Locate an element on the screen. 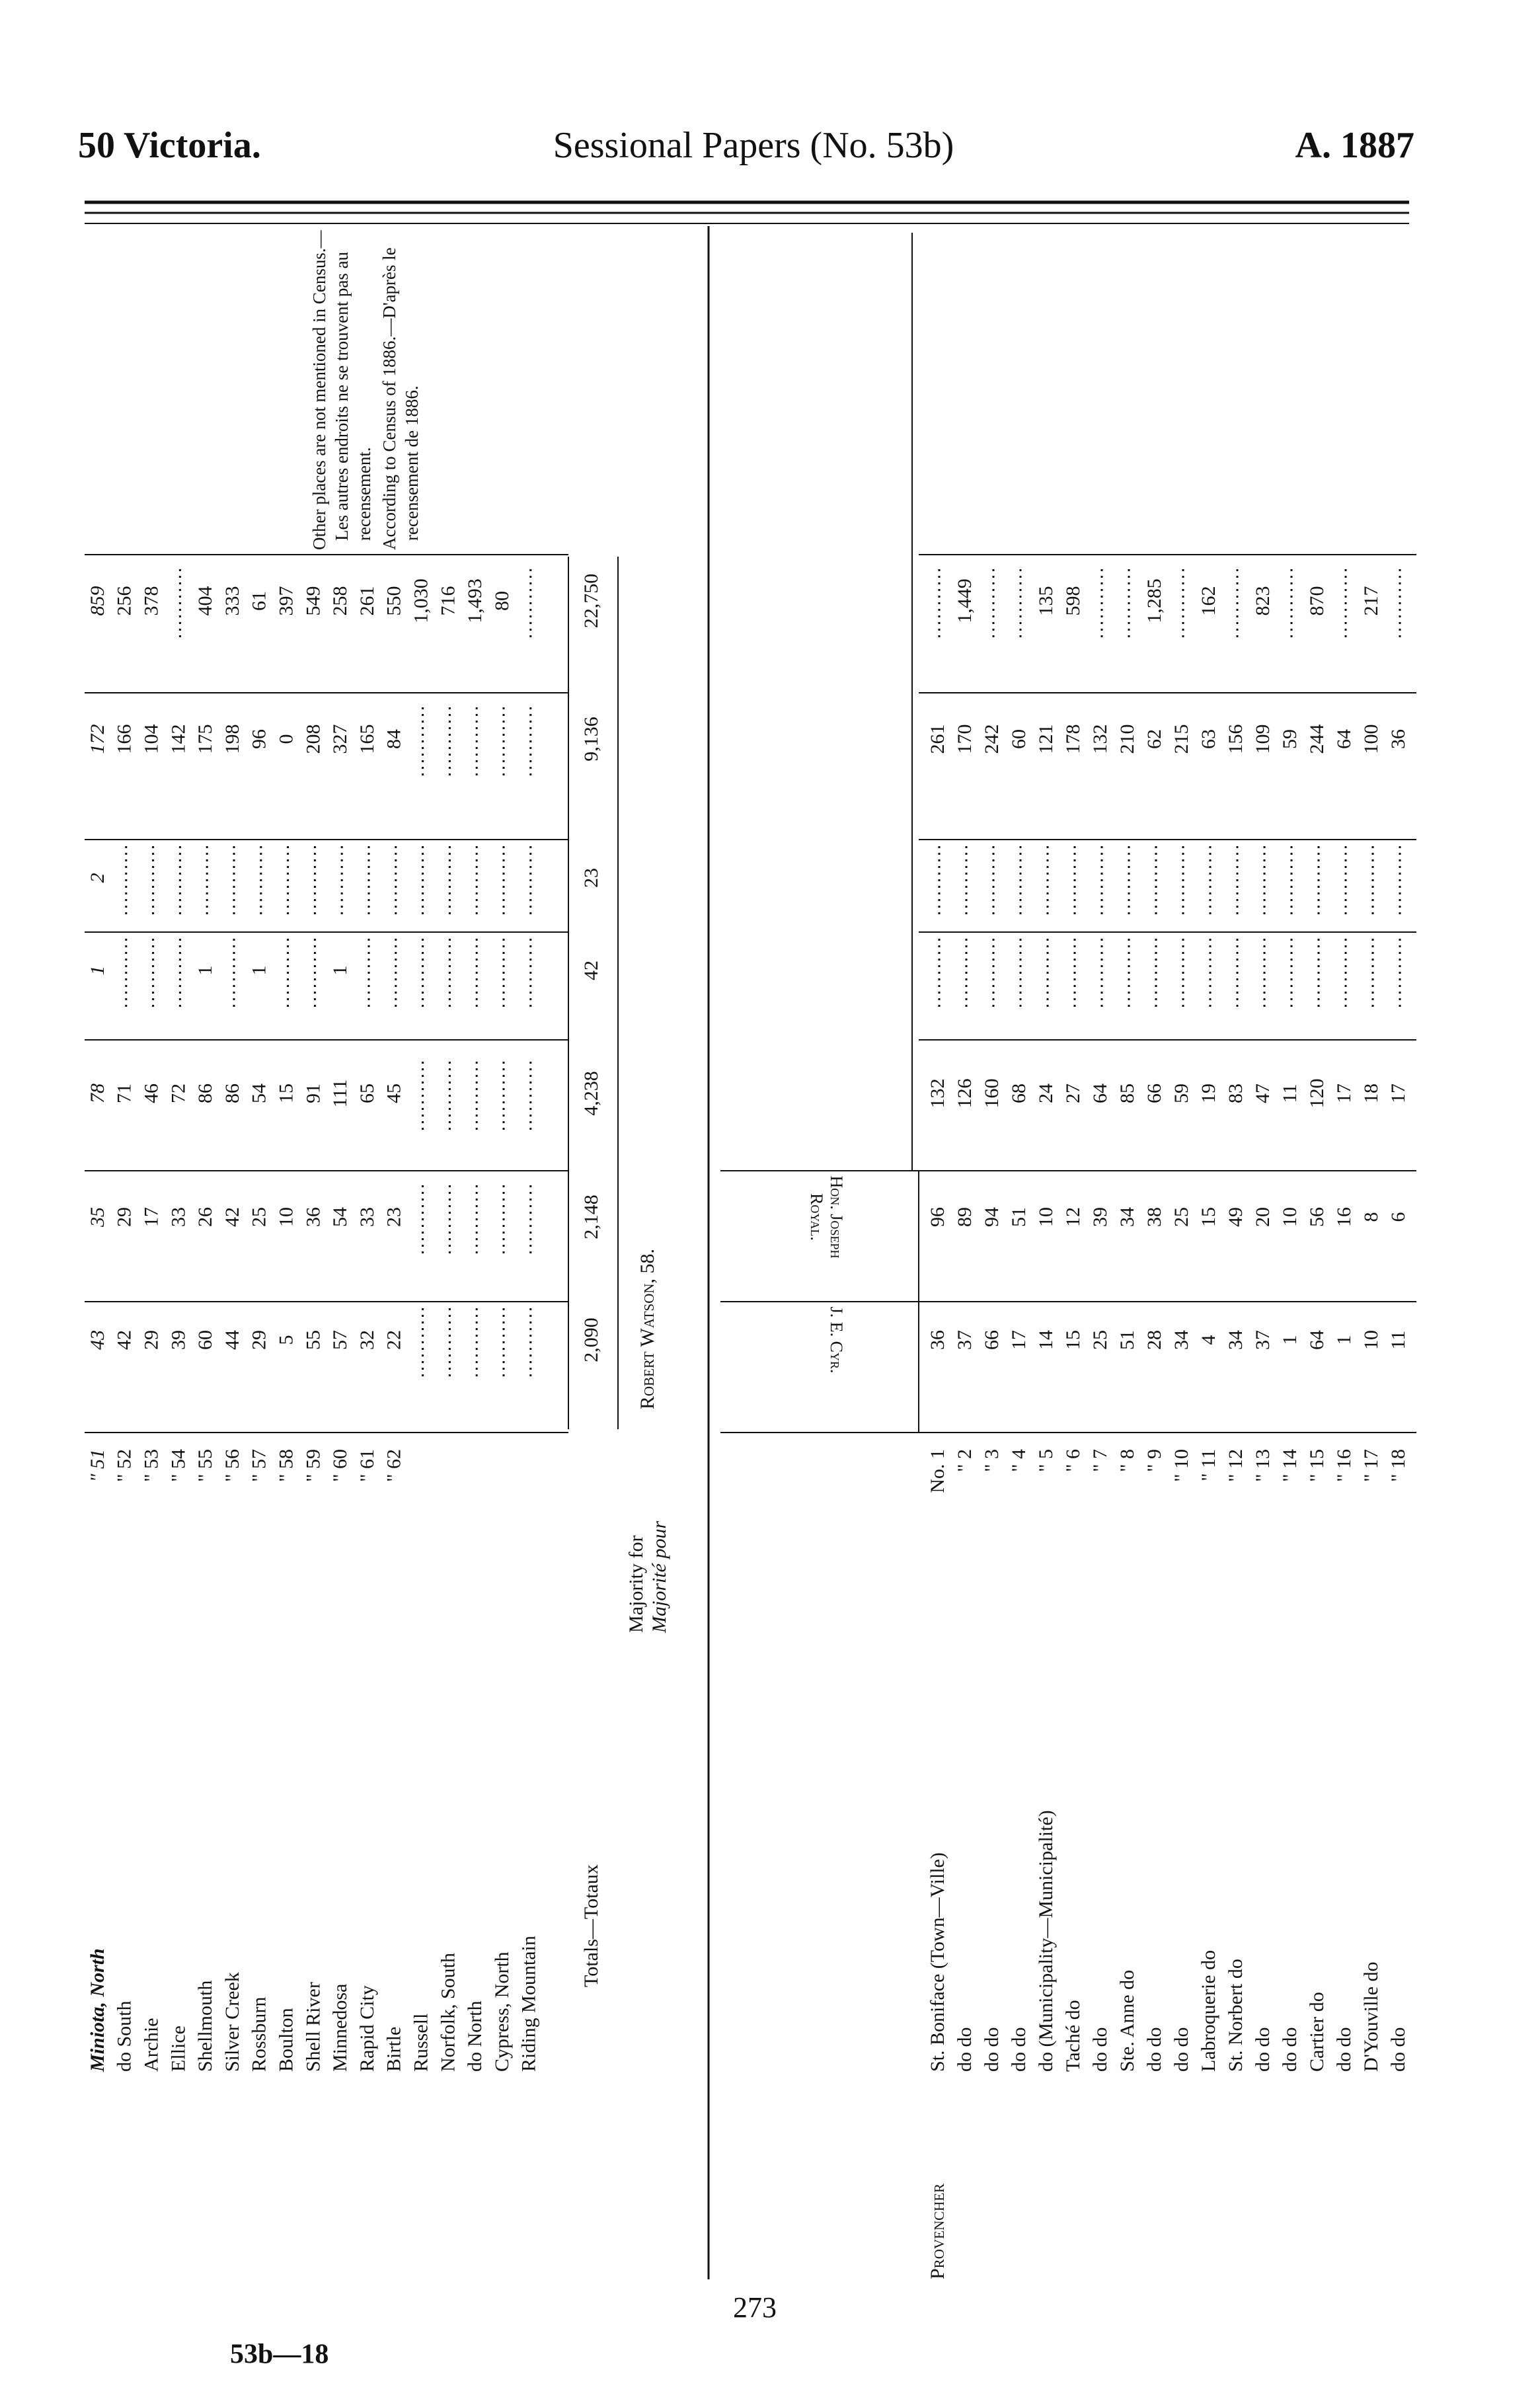 The width and height of the screenshot is (1540, 2401). cell-value: 120 is located at coordinates (1317, 1094).